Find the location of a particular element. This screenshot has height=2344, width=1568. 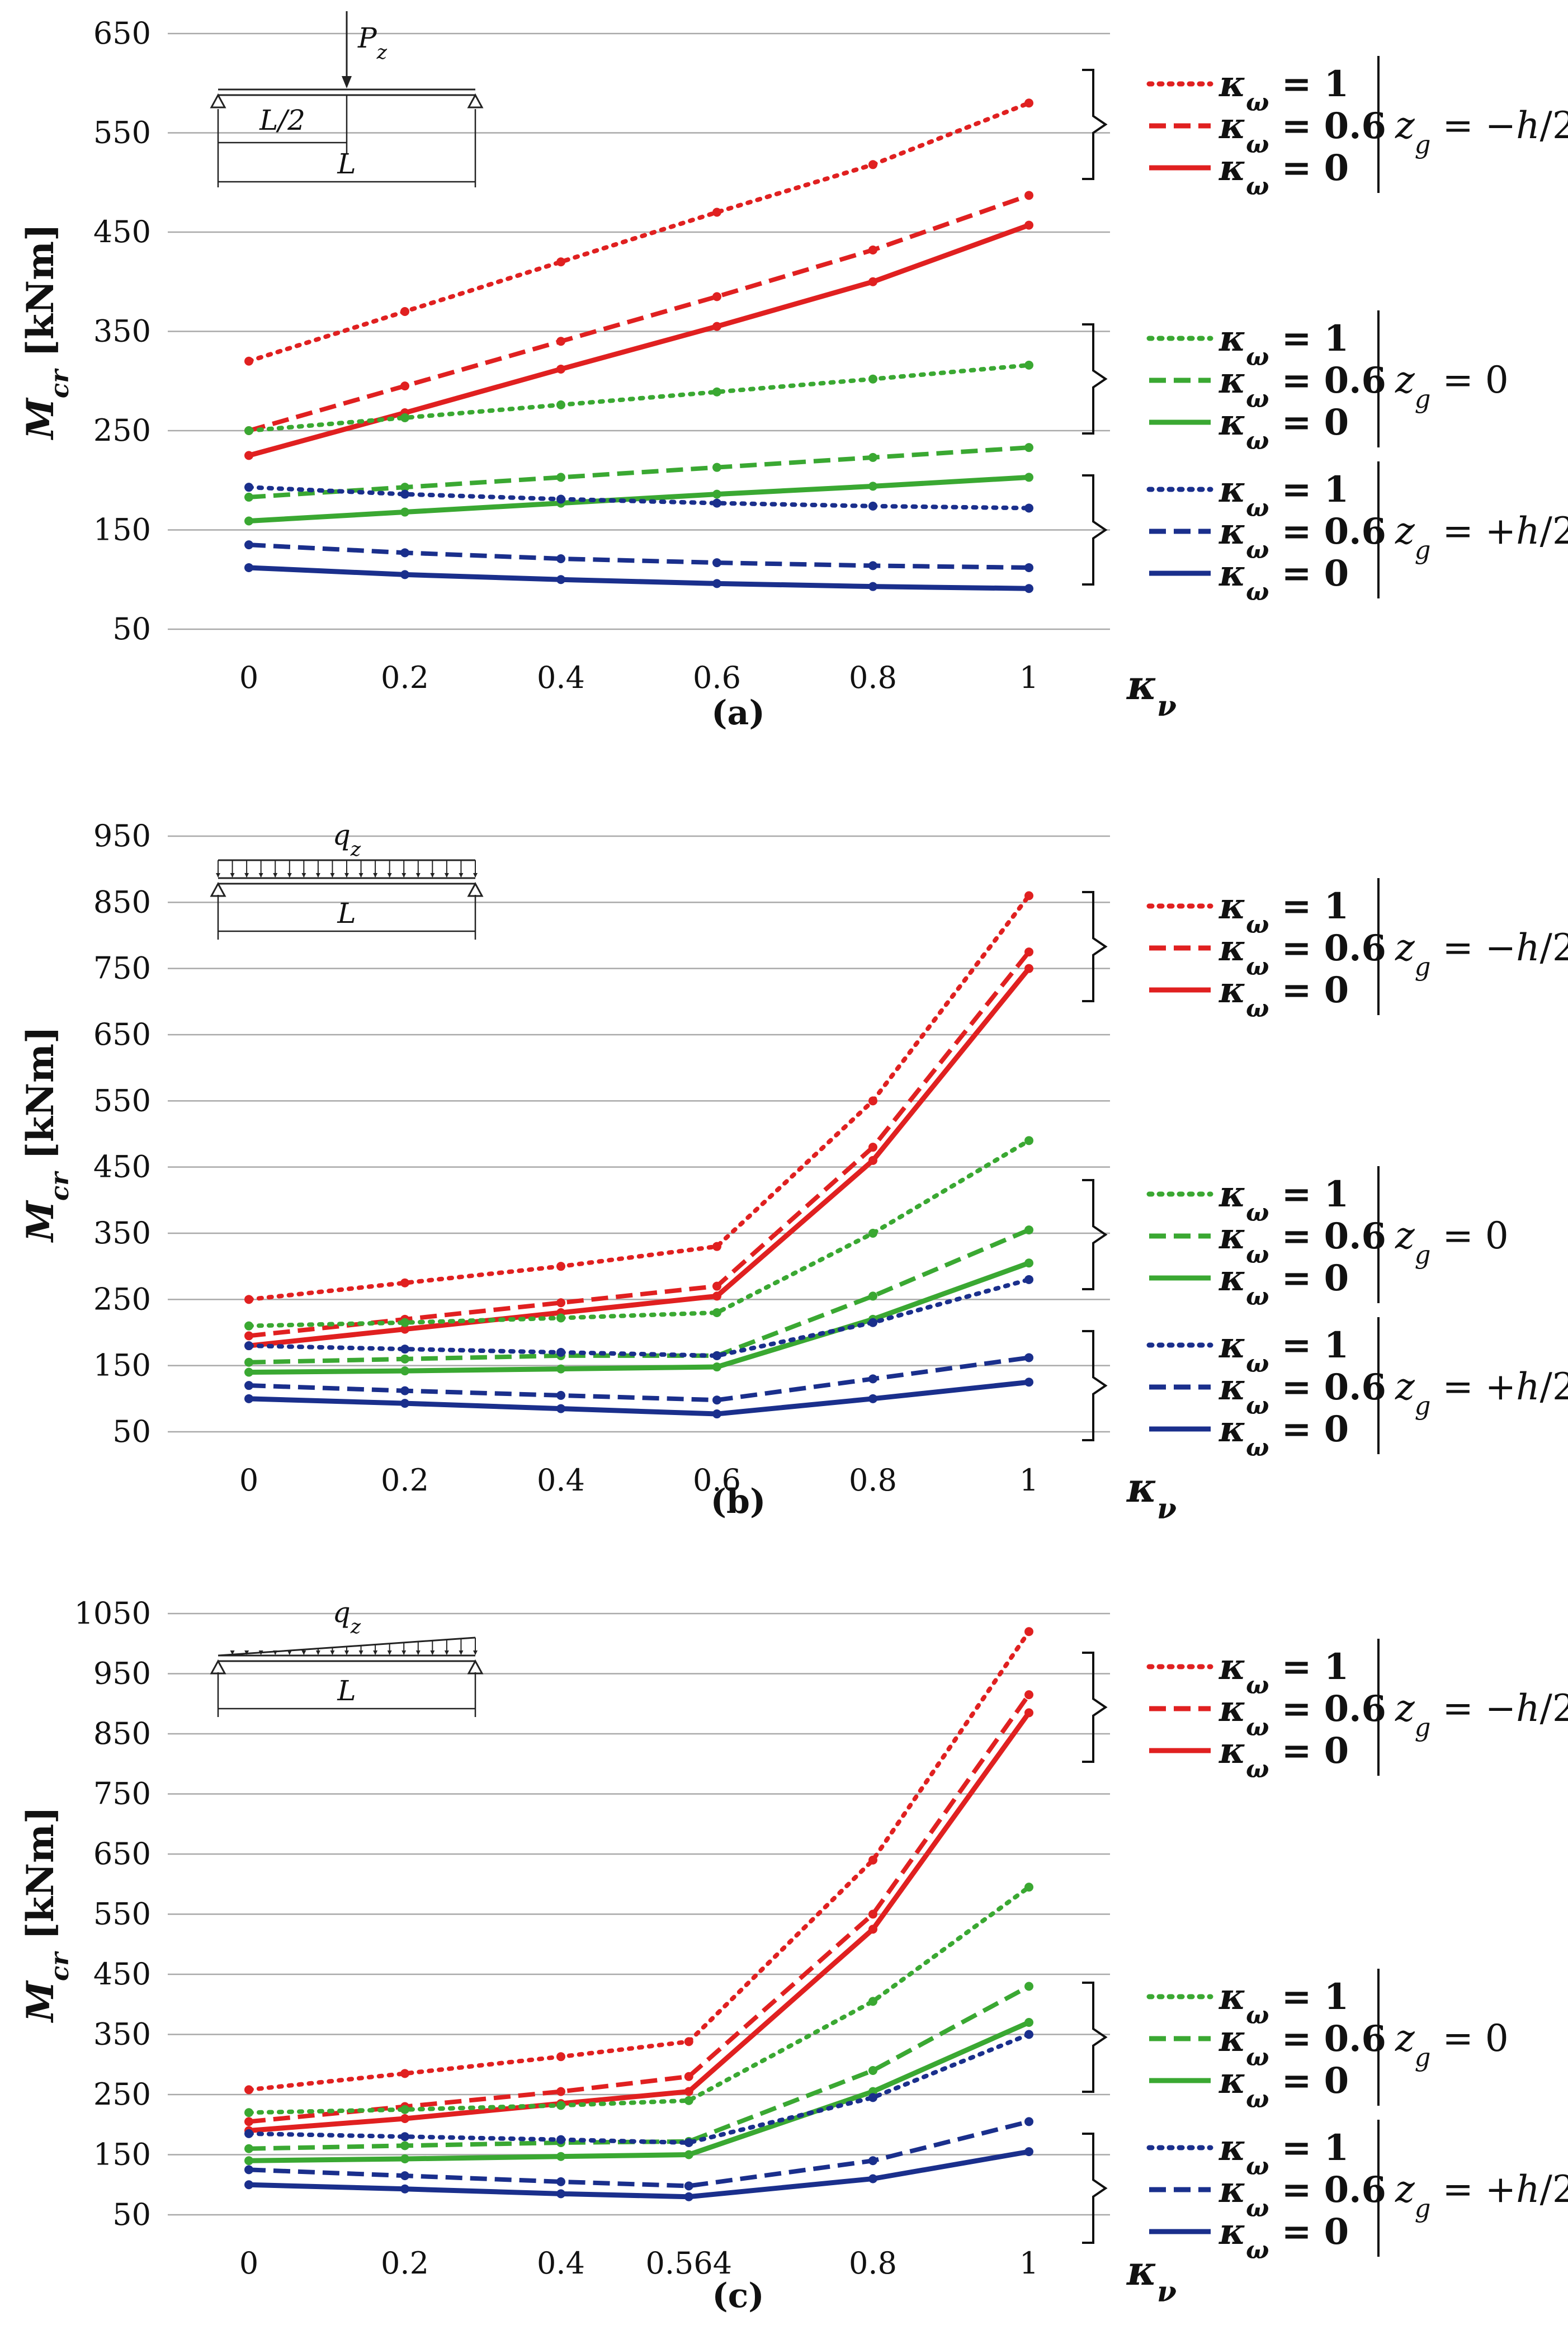

span-label: L is located at coordinates (346, 164).